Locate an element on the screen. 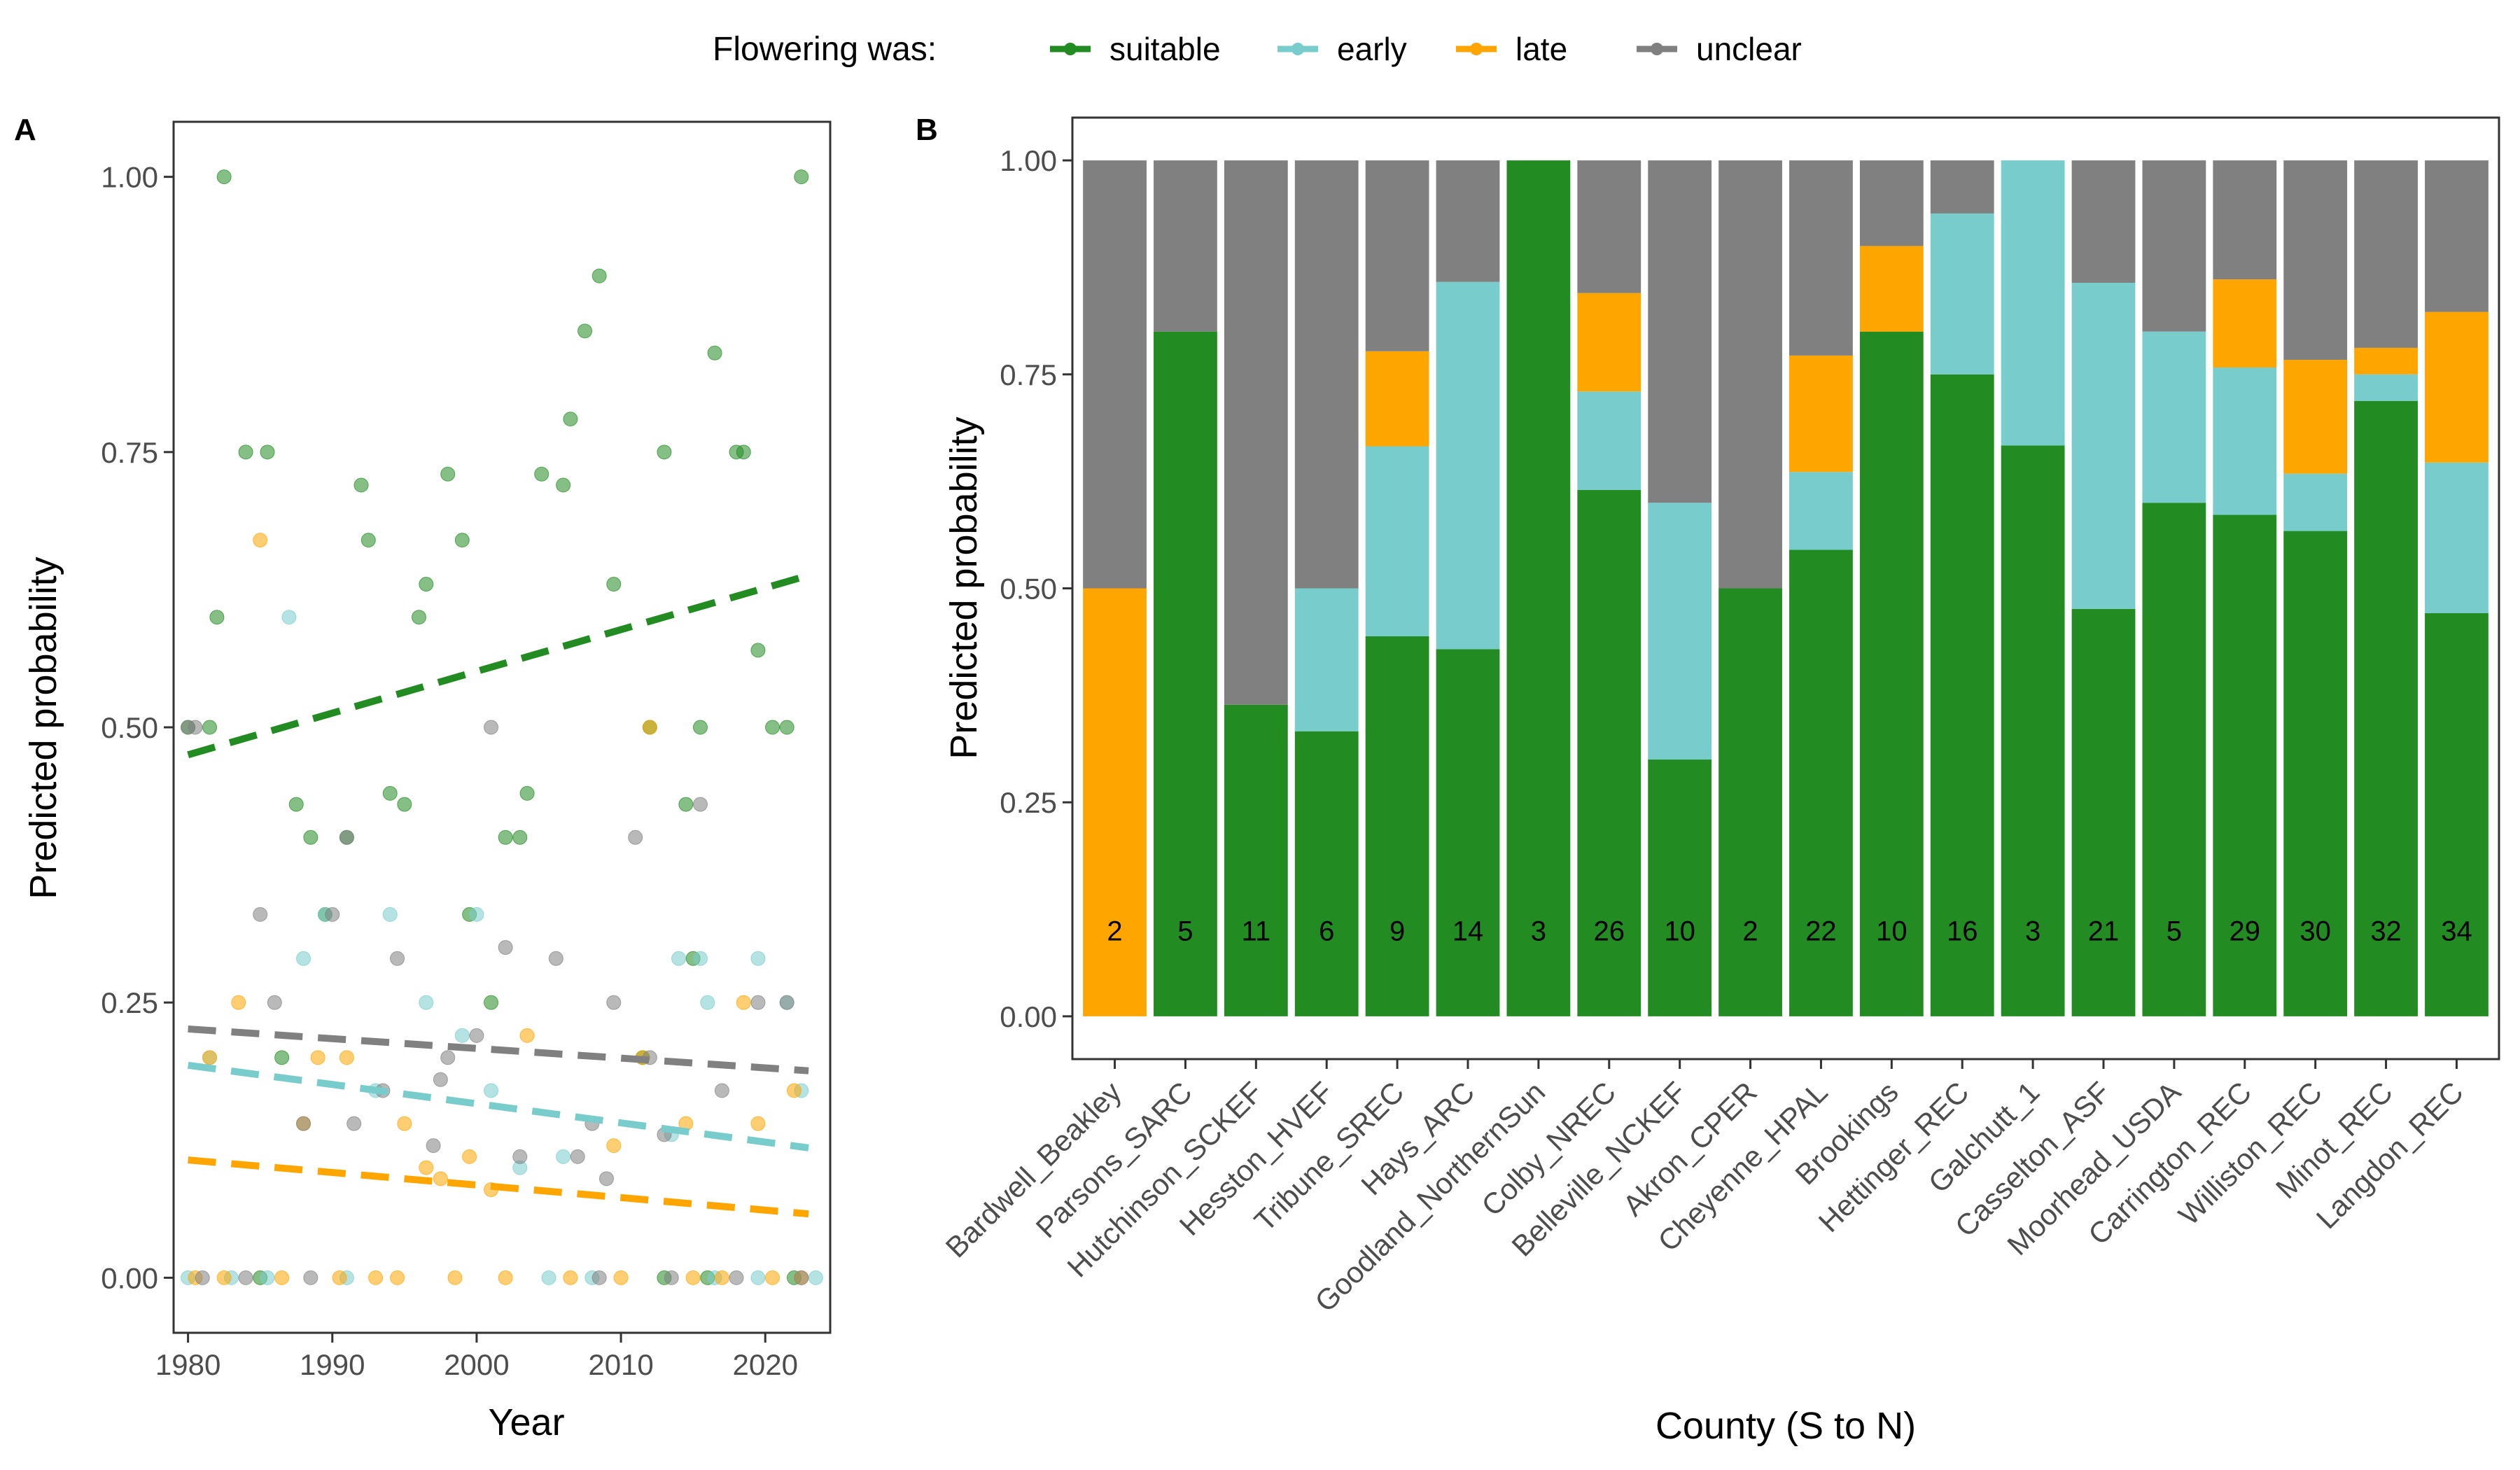  legend-title: Flowering was: is located at coordinates (825, 49).